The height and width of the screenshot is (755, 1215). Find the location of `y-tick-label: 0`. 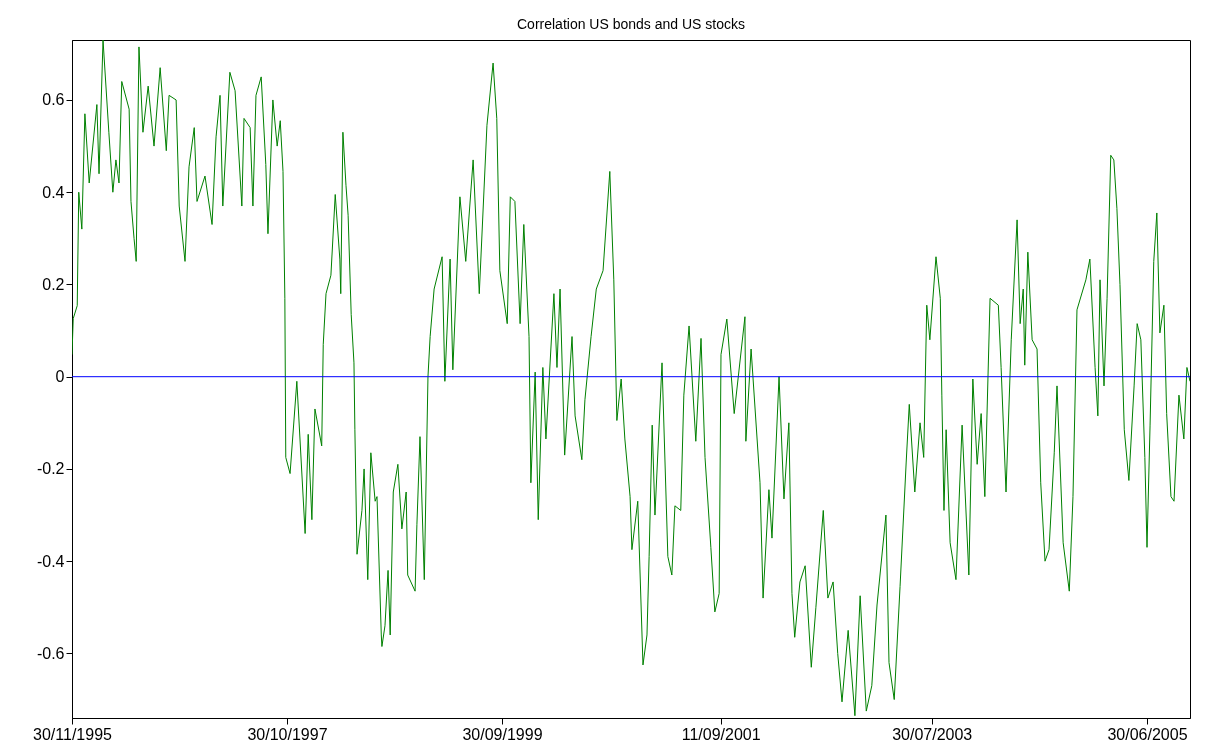

y-tick-label: 0 is located at coordinates (60, 377).